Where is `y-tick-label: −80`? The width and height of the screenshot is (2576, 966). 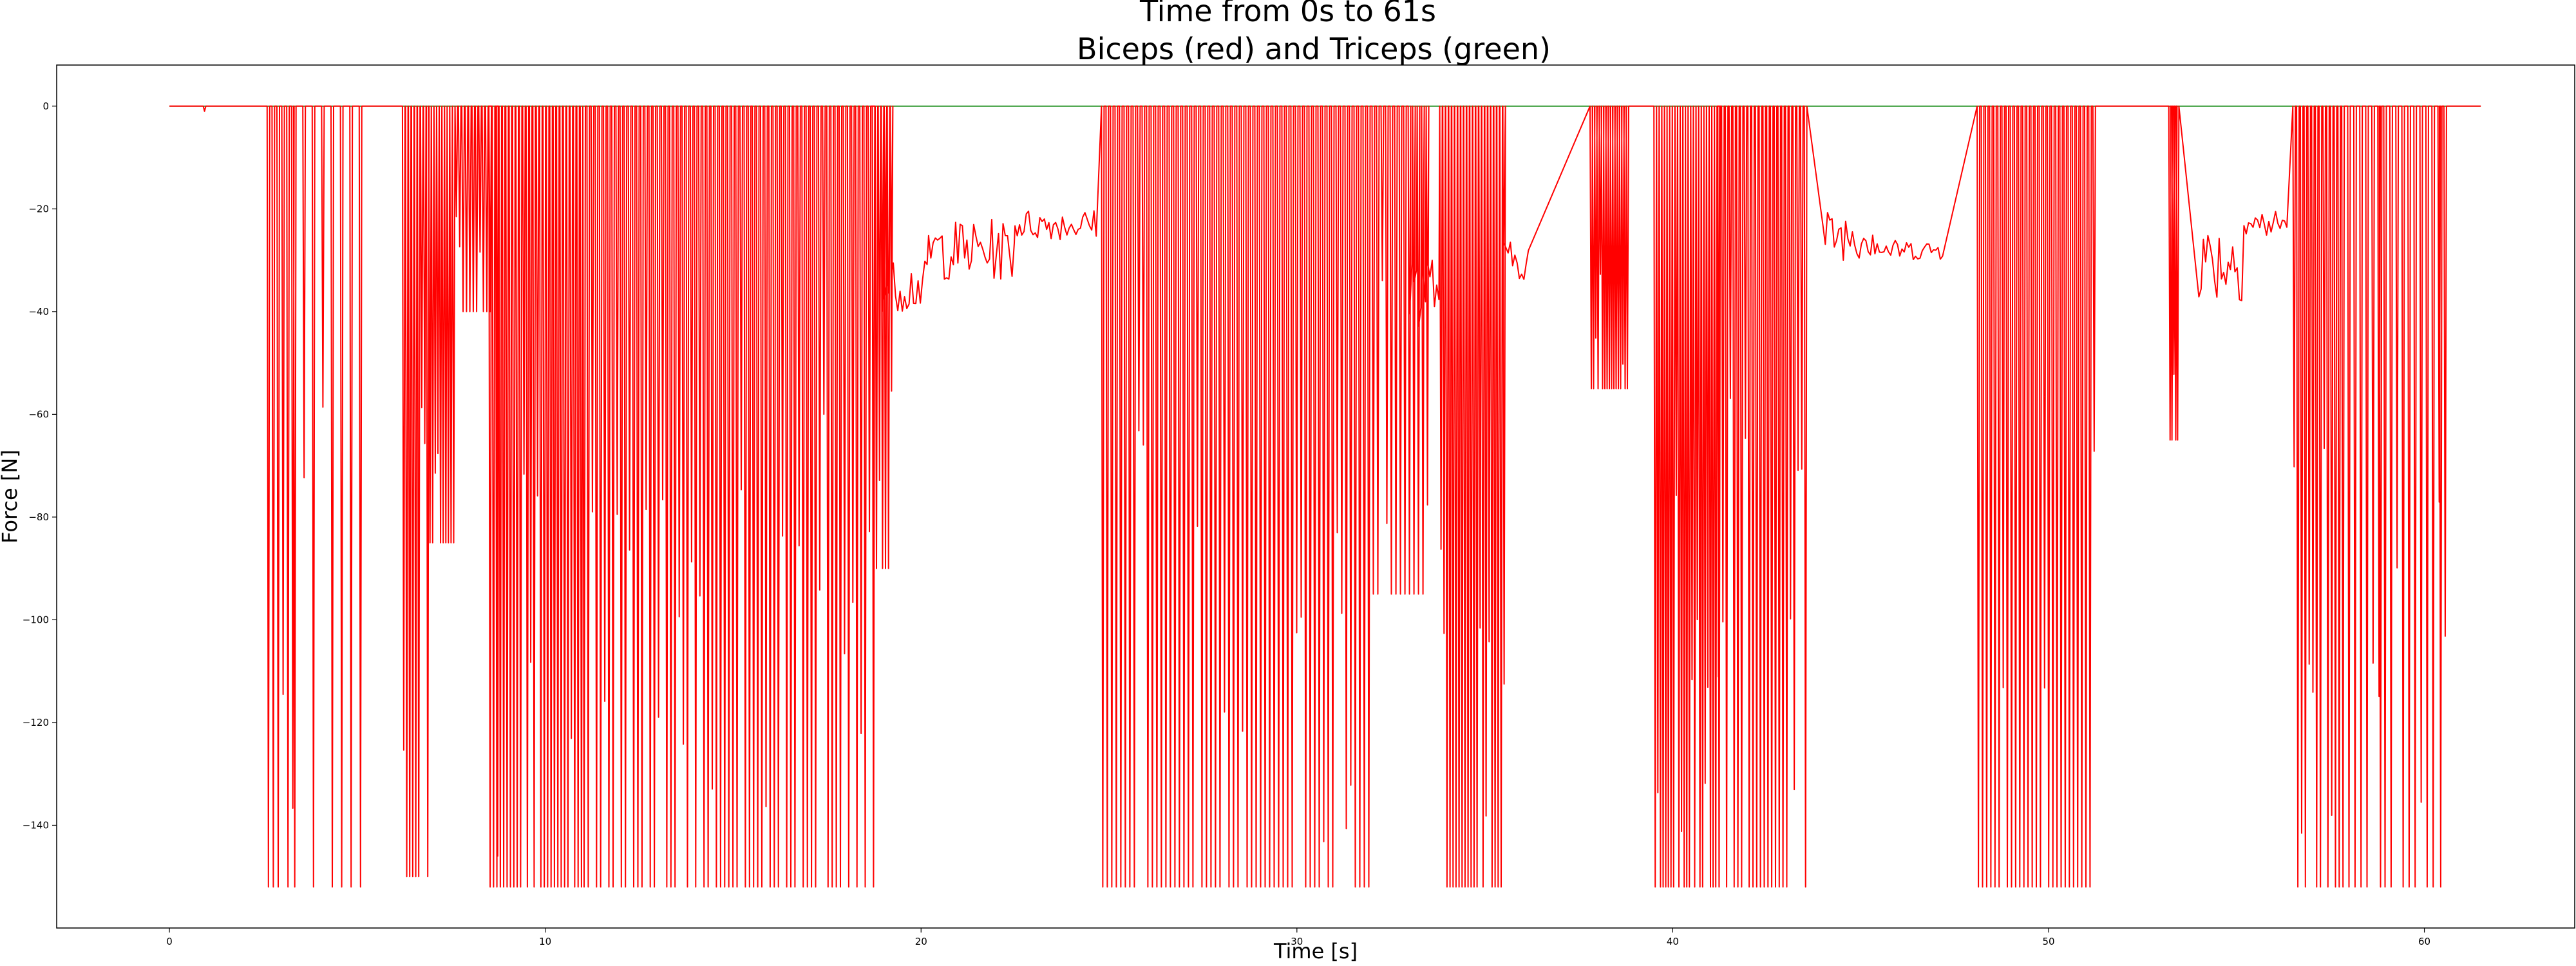
y-tick-label: −80 is located at coordinates (38, 517).